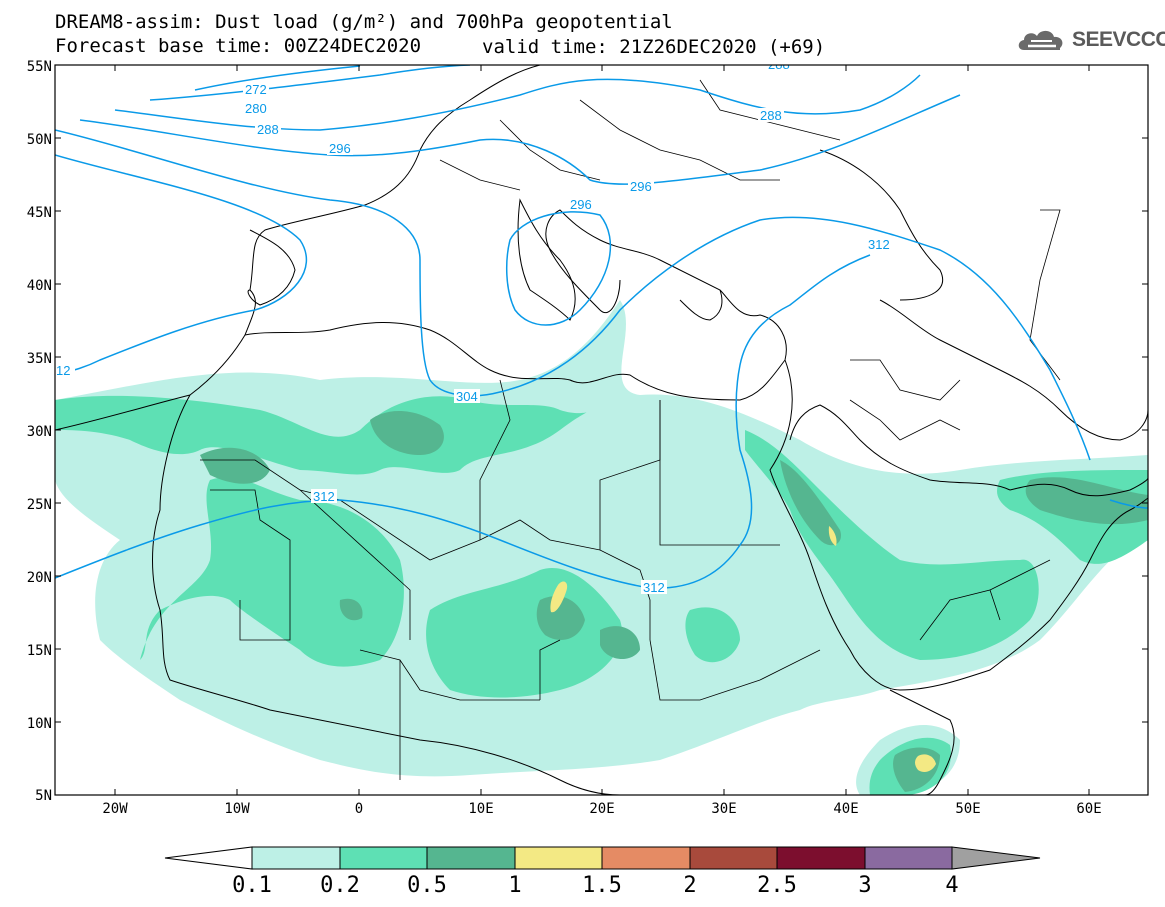 The image size is (1165, 907). Describe the element at coordinates (777, 885) in the screenshot. I see `colorbar-label: 2.5` at that location.